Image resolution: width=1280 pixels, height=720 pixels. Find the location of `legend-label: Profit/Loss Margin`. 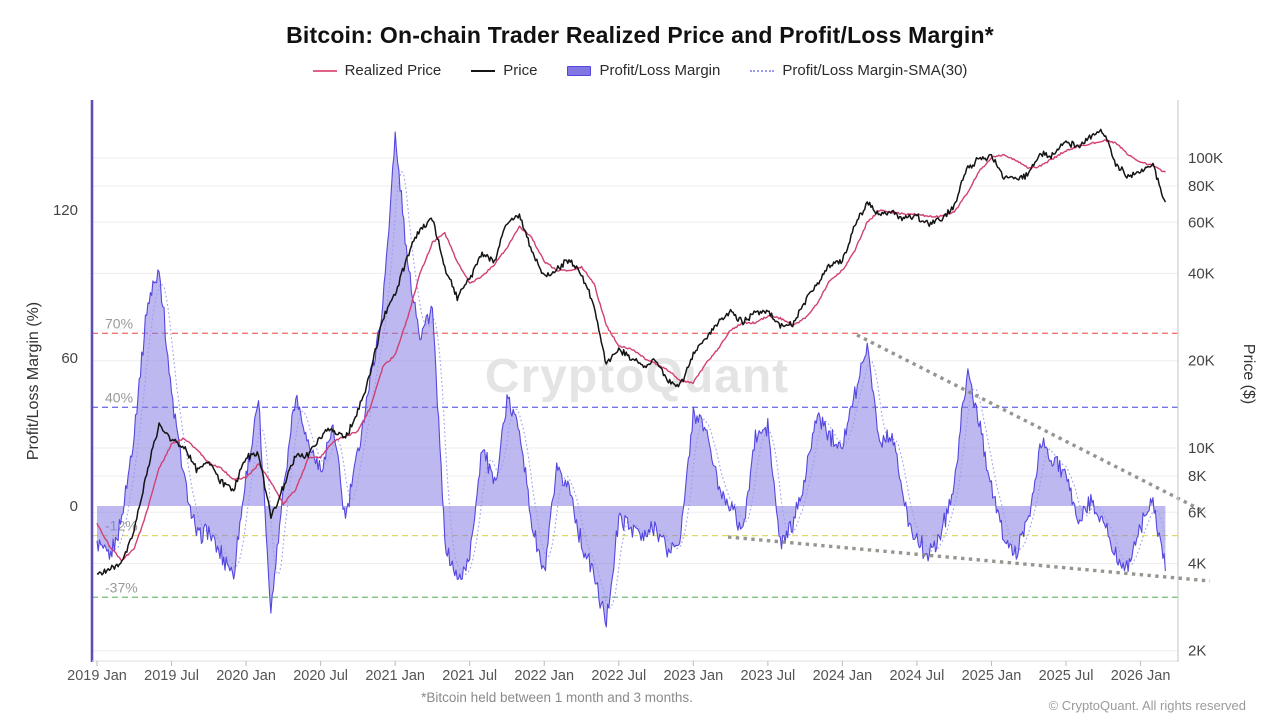

legend-label: Profit/Loss Margin is located at coordinates (660, 70).